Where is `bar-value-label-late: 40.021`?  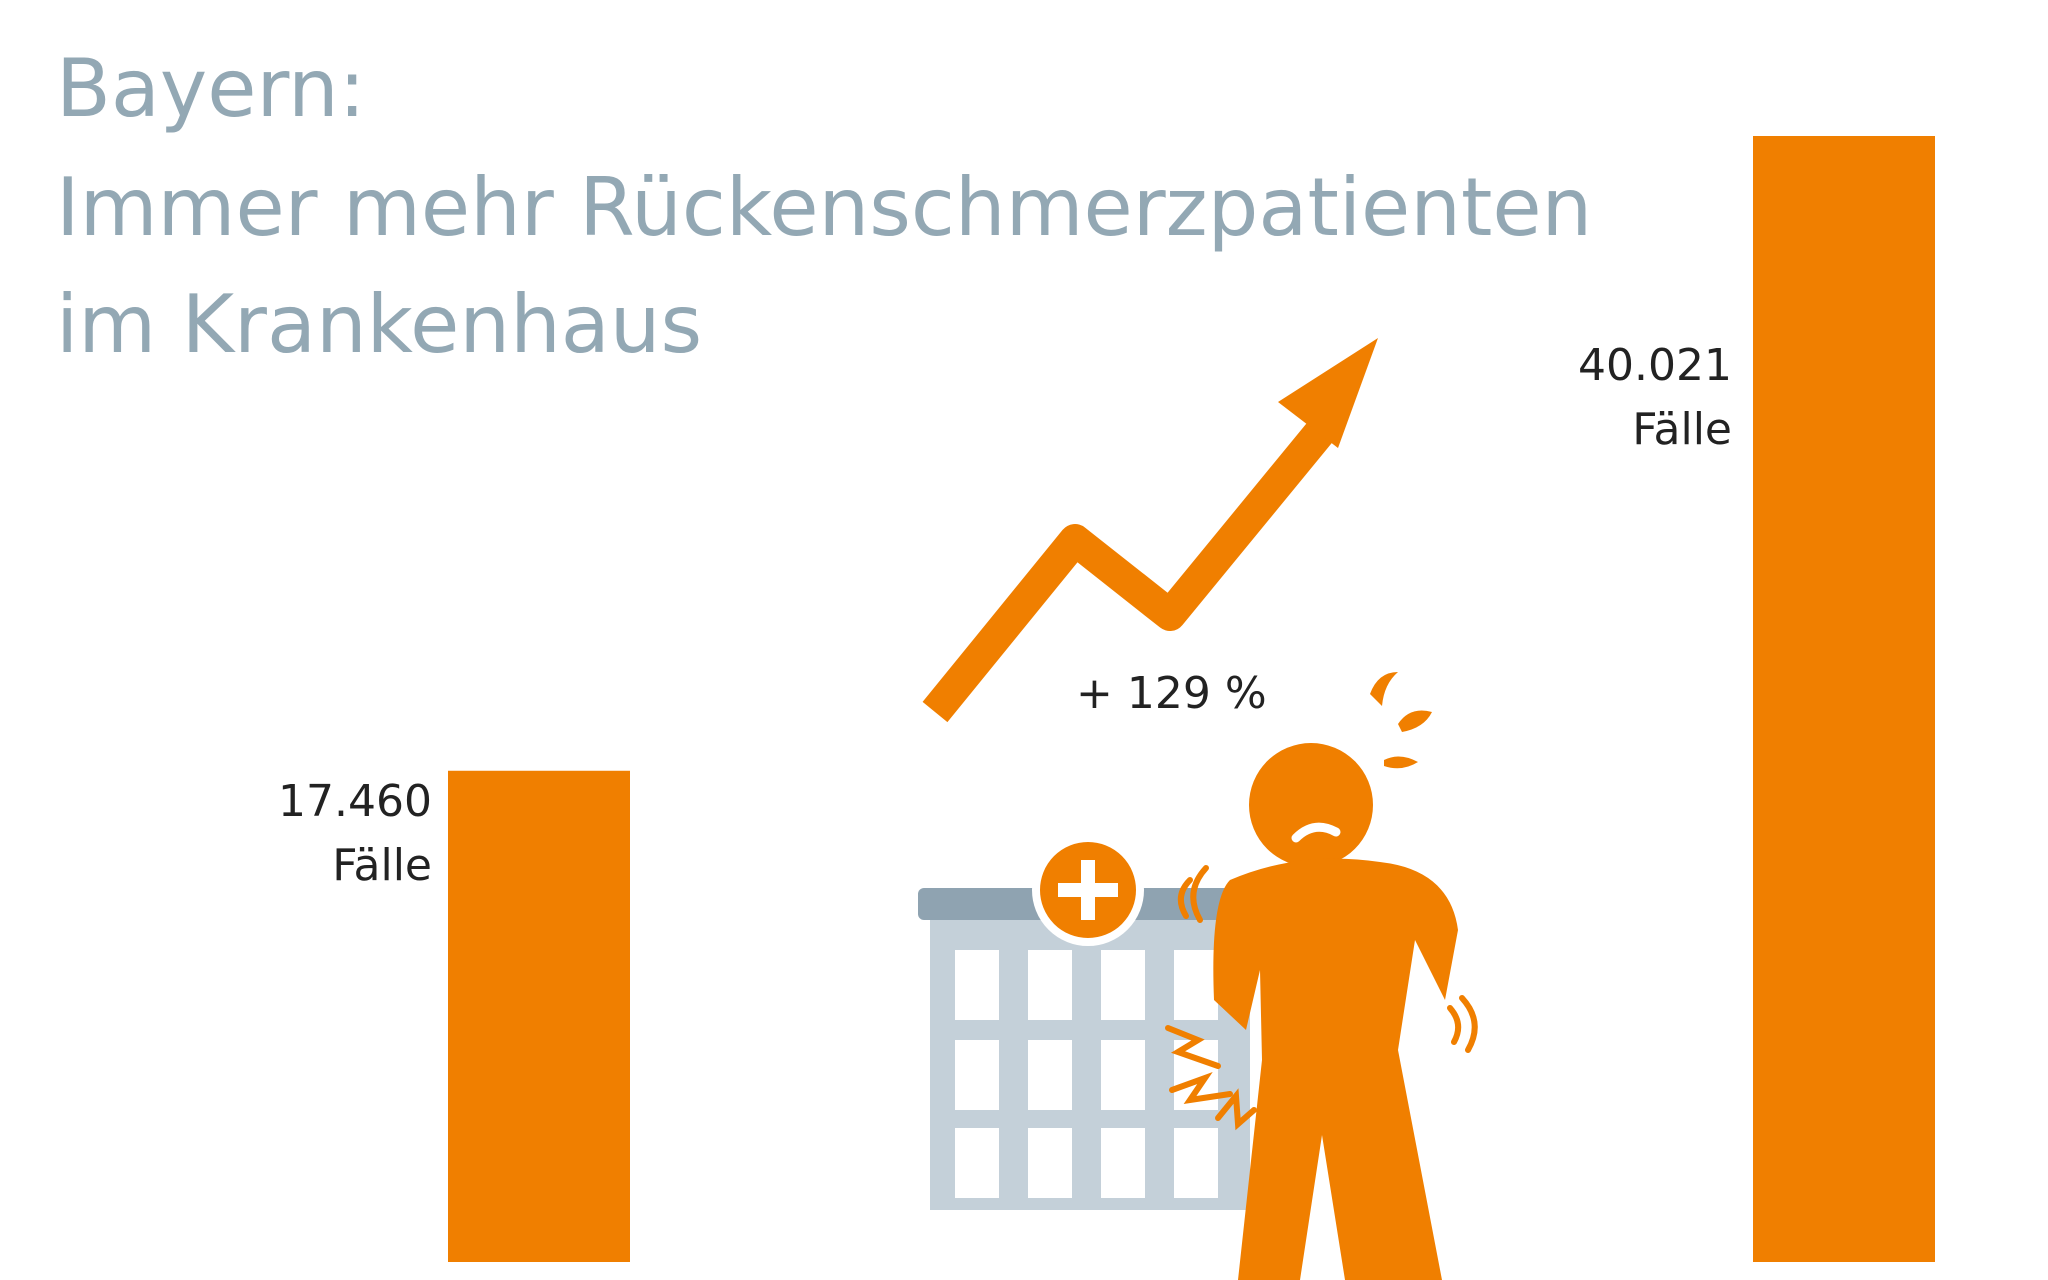 bar-value-label-late: 40.021 is located at coordinates (1655, 365).